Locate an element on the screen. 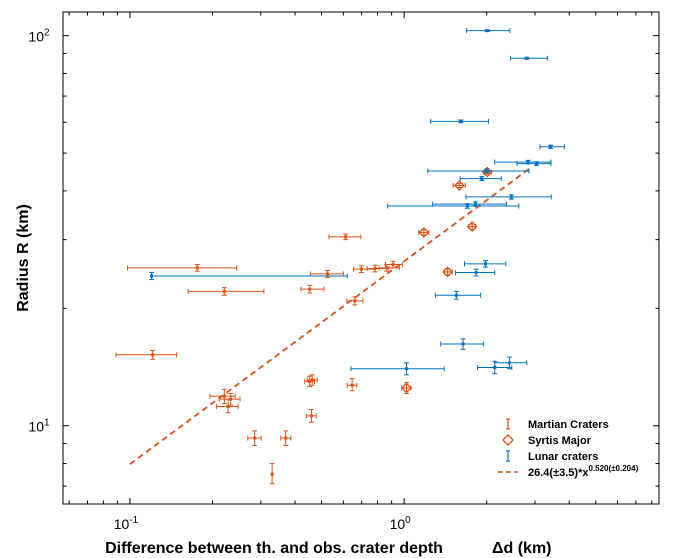  y-tick-label: 10¹ is located at coordinates (39, 426).